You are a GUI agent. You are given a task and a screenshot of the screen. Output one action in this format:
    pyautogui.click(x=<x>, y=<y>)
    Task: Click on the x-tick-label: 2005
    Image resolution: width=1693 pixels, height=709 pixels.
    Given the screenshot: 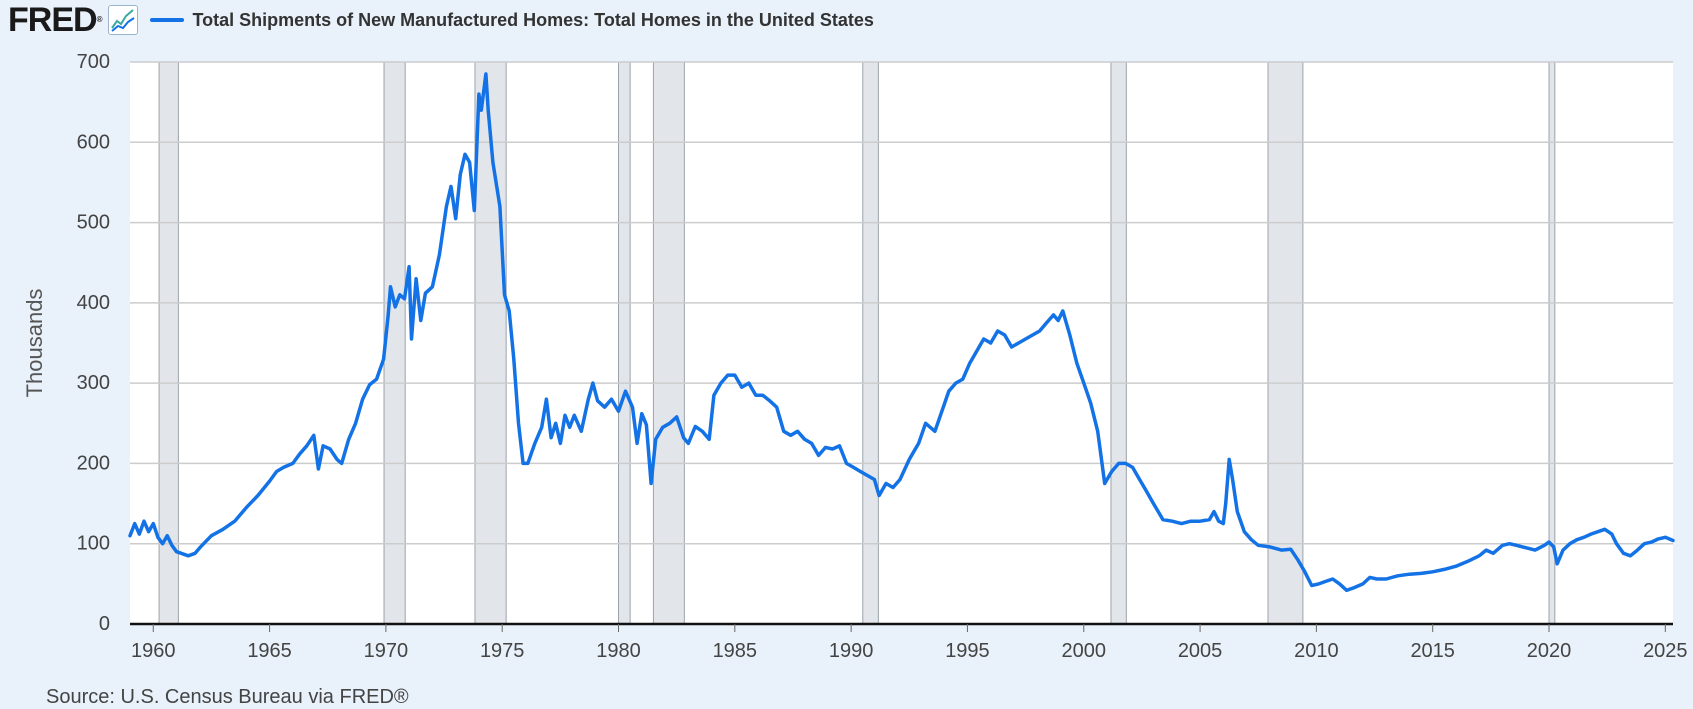 What is the action you would take?
    pyautogui.click(x=1200, y=651)
    